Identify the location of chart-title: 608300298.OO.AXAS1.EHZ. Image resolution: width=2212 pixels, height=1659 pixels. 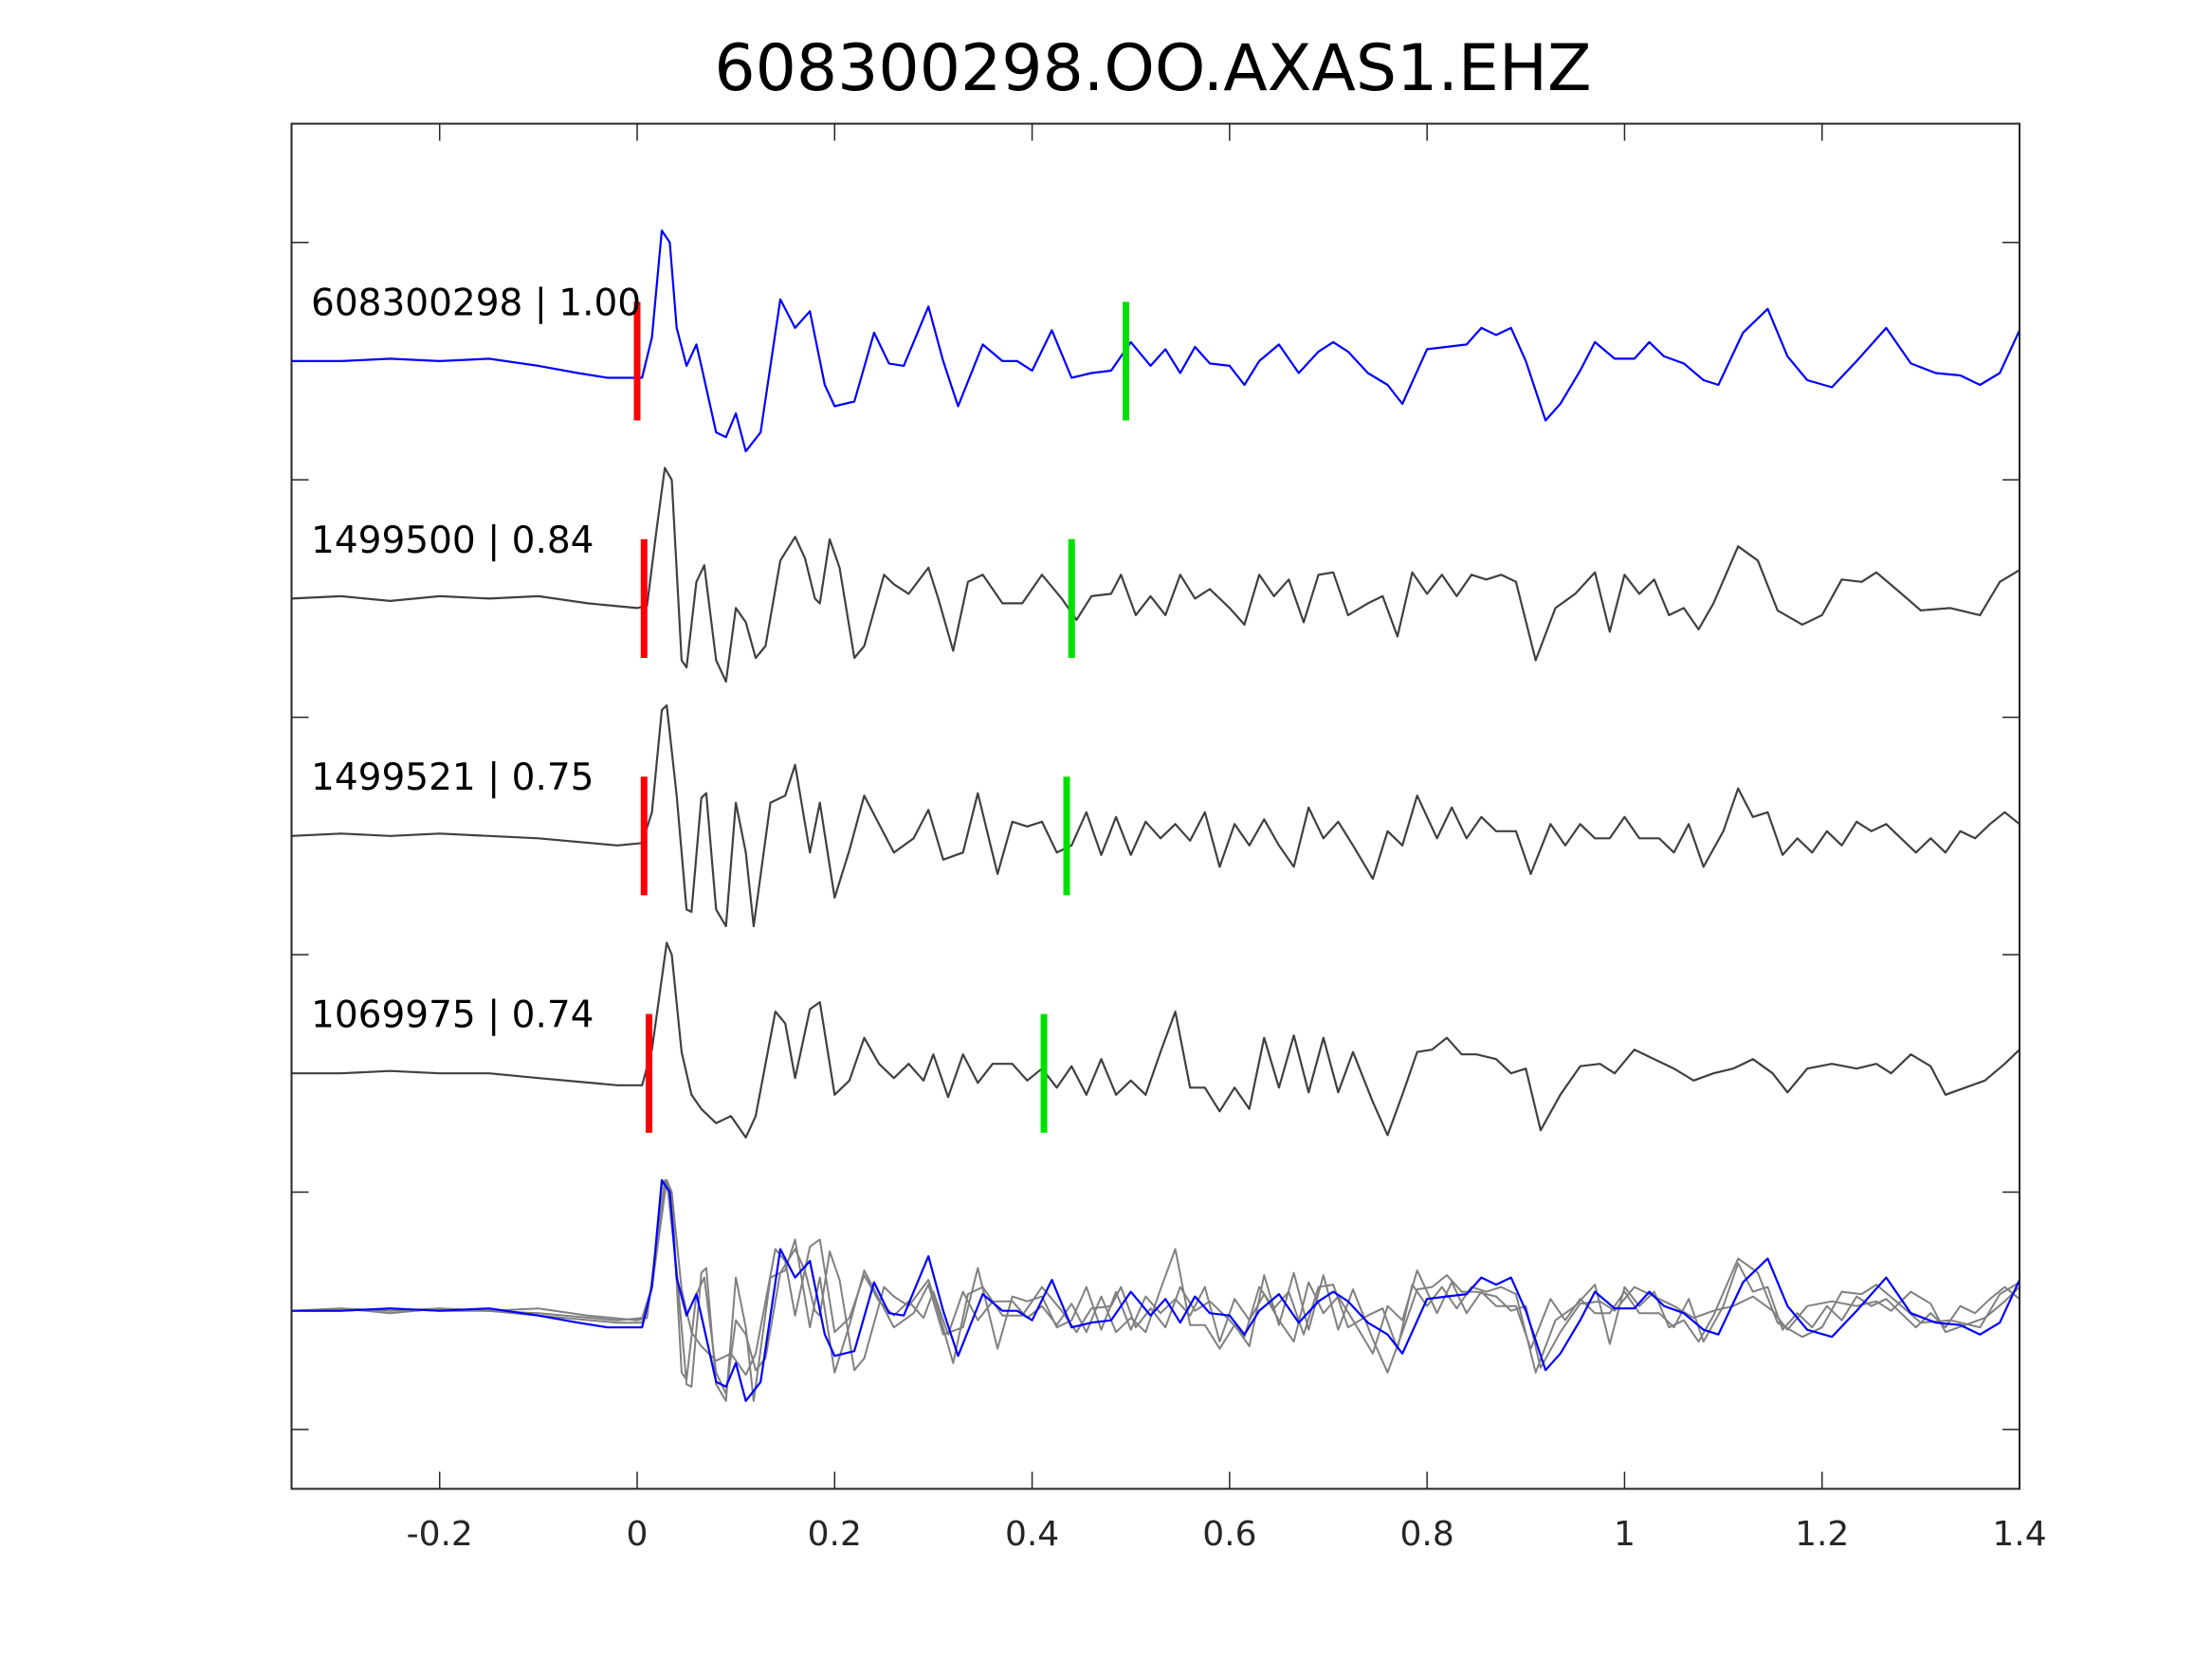
(1152, 68).